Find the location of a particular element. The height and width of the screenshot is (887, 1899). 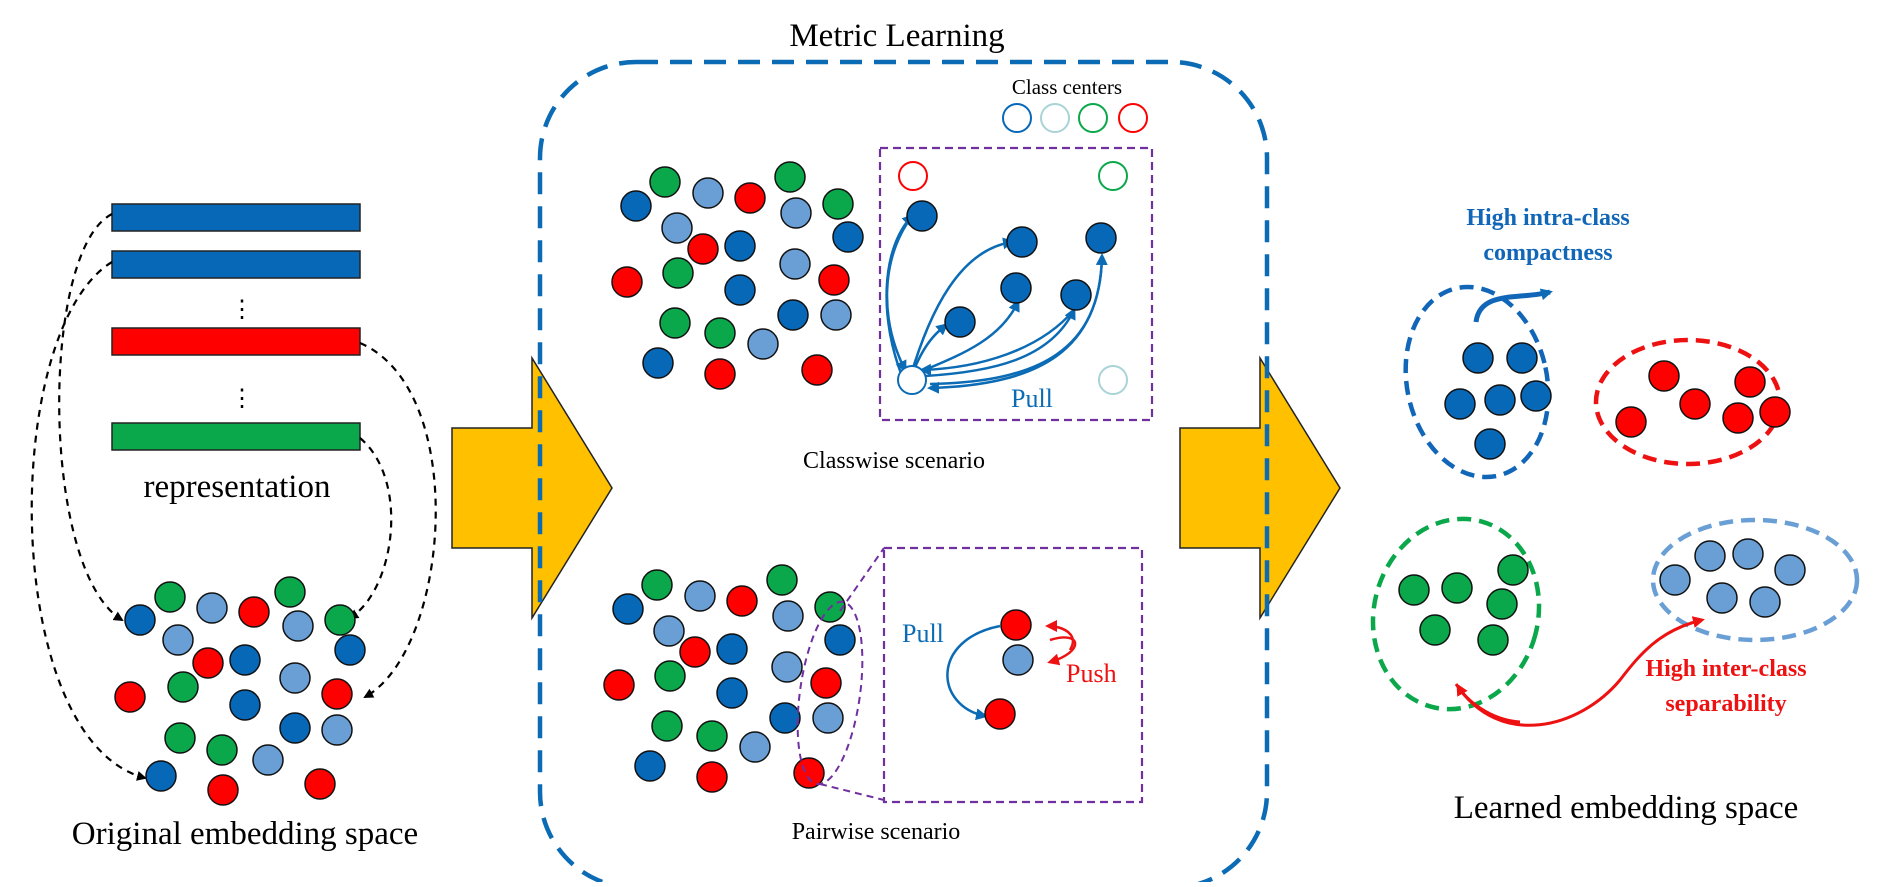

classwise-anchor-center is located at coordinates (912, 380).